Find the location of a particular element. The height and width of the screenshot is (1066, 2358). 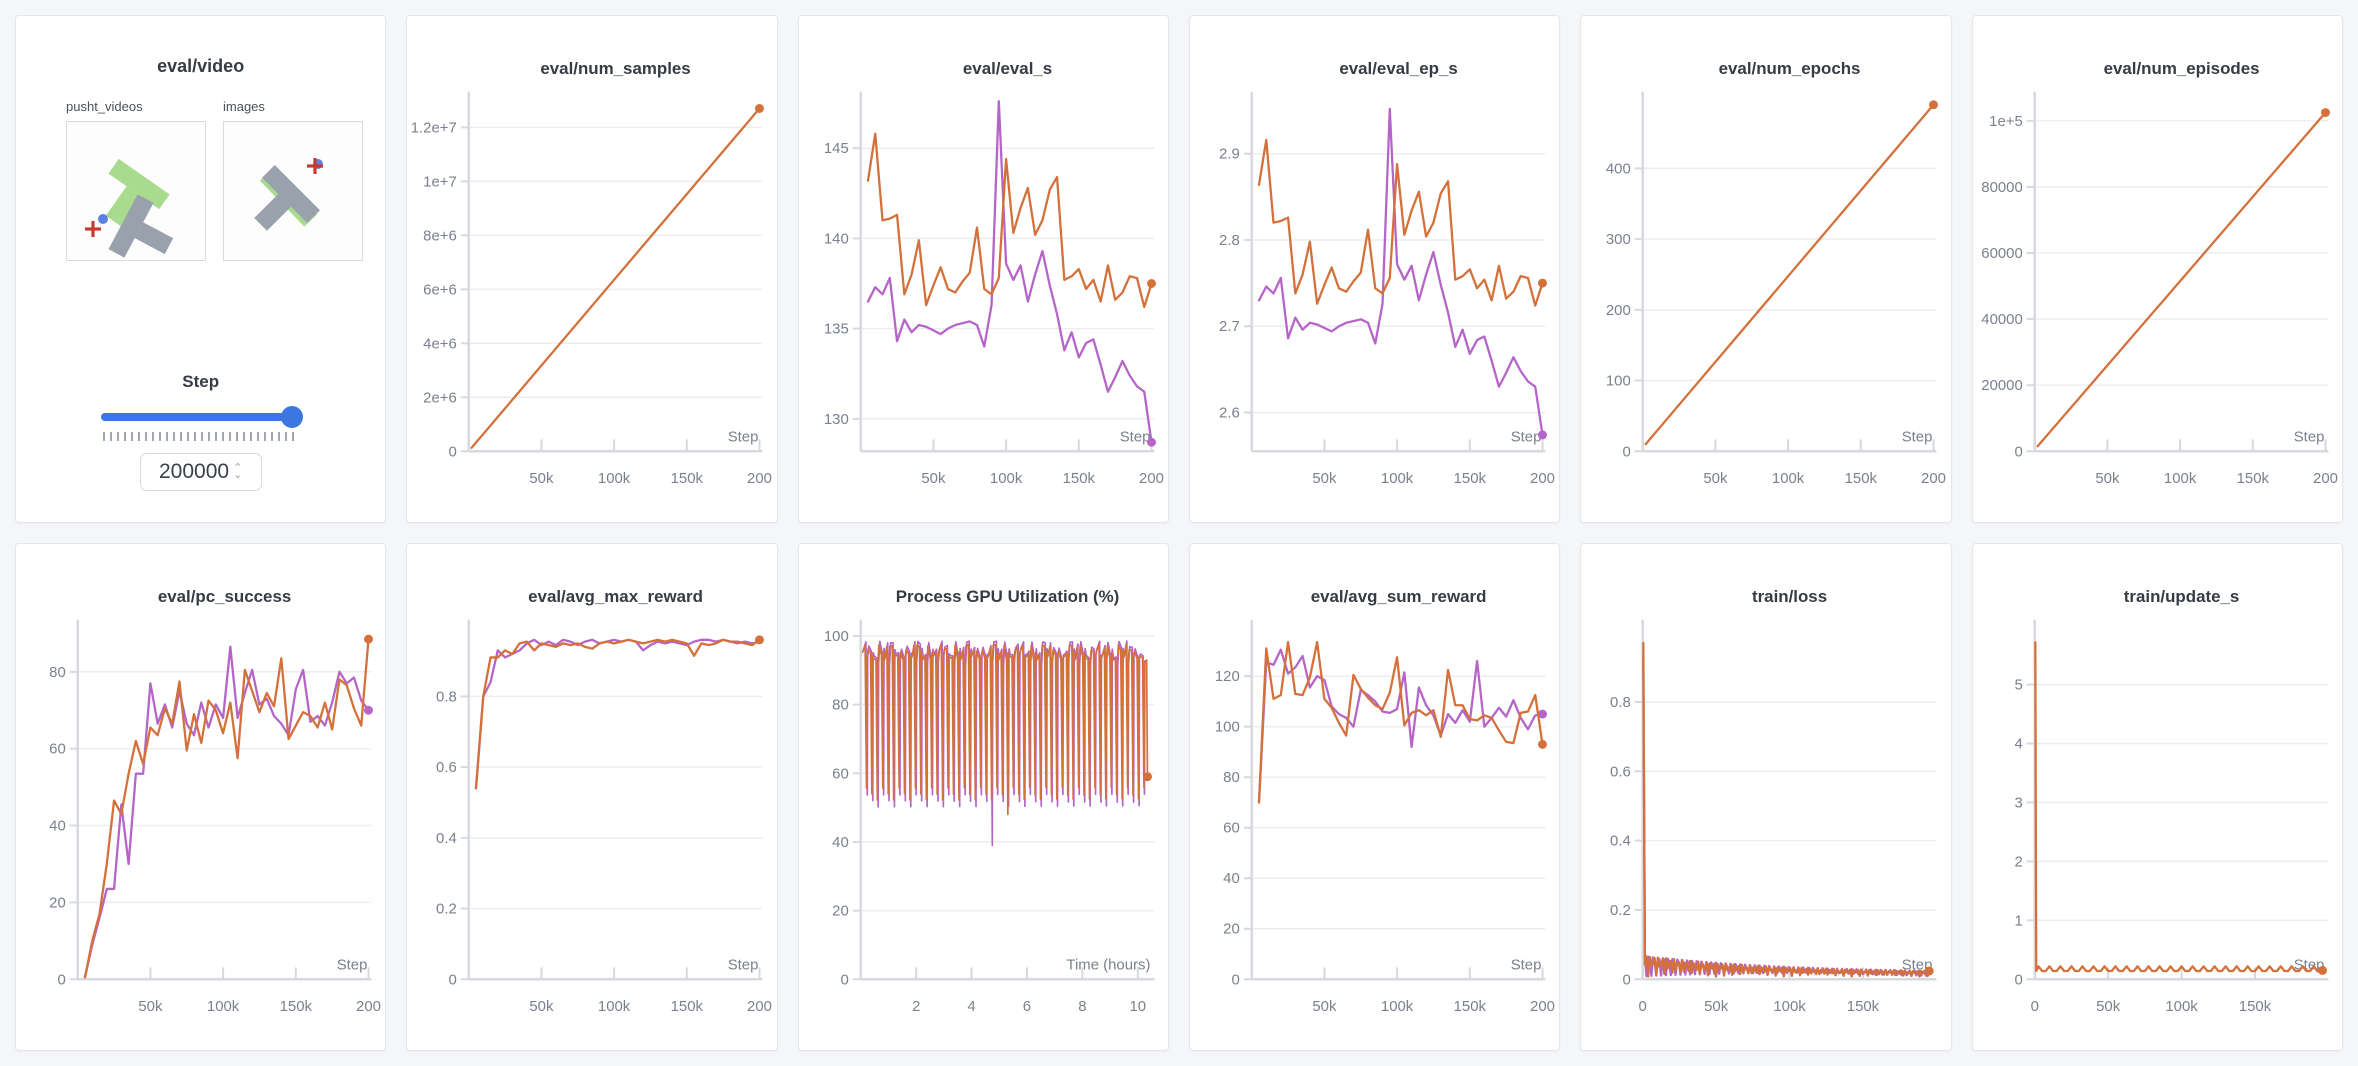

stepper-arrows-icon: ⌃ ⌄ is located at coordinates (238, 471).